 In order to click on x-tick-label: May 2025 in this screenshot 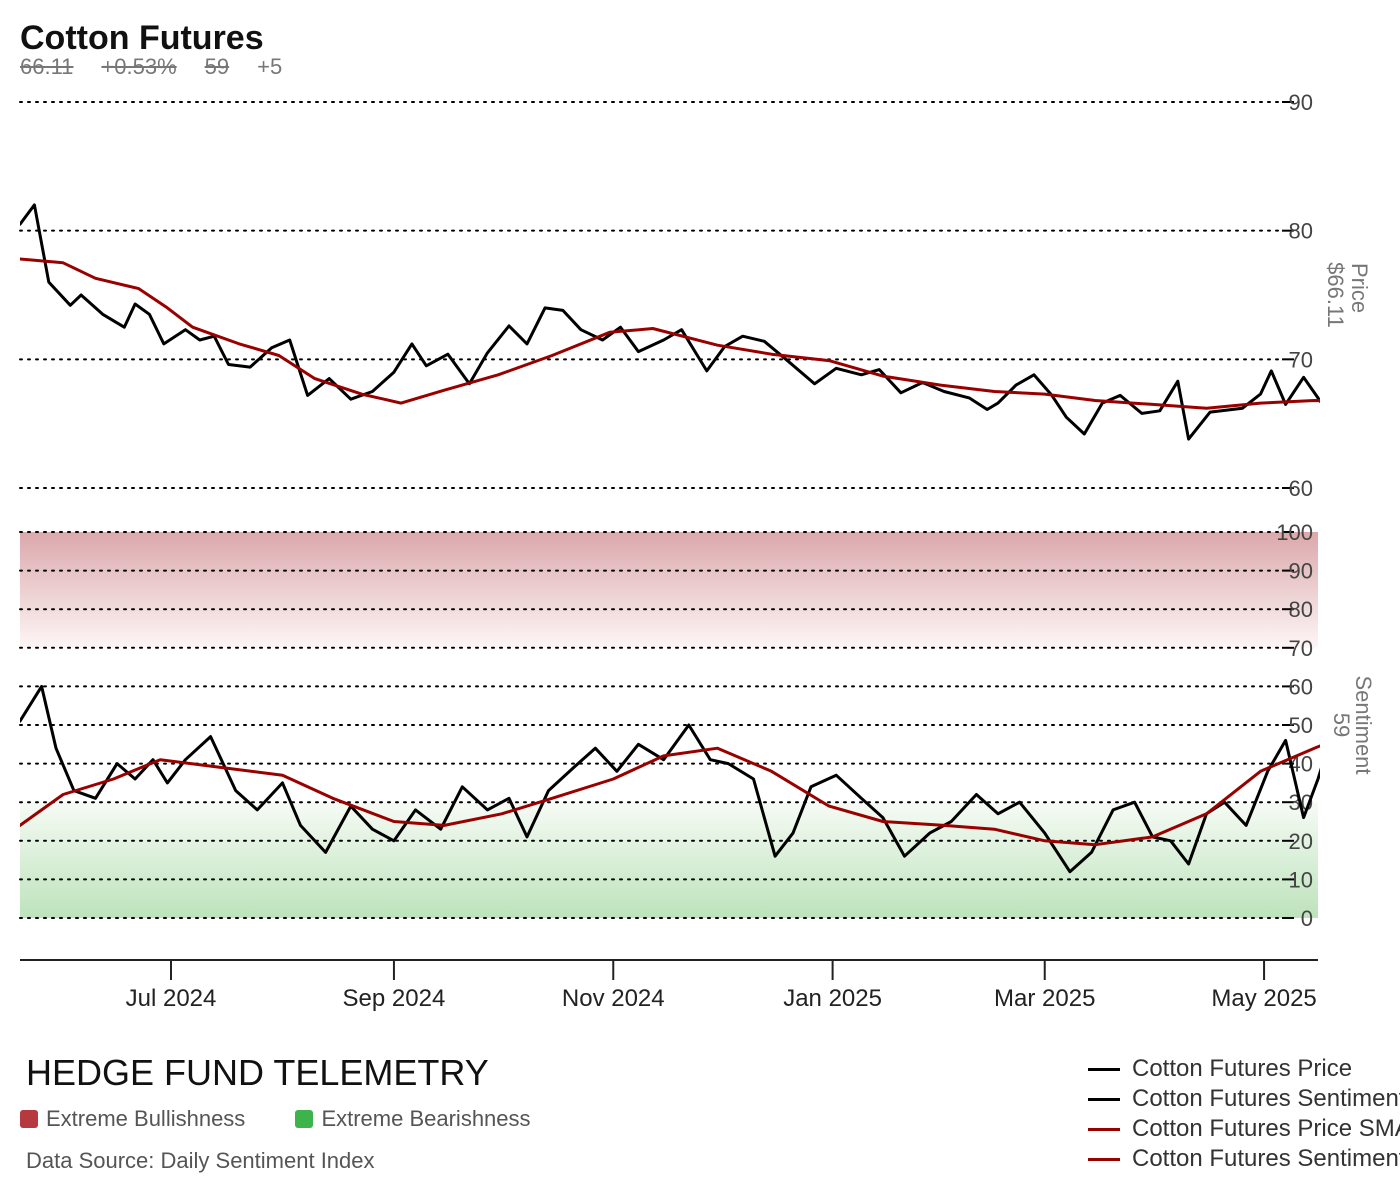, I will do `click(1263, 998)`.